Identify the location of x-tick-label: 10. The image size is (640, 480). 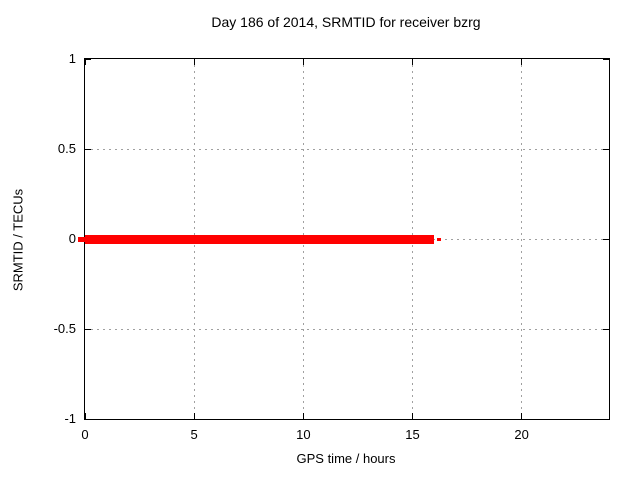
(303, 434).